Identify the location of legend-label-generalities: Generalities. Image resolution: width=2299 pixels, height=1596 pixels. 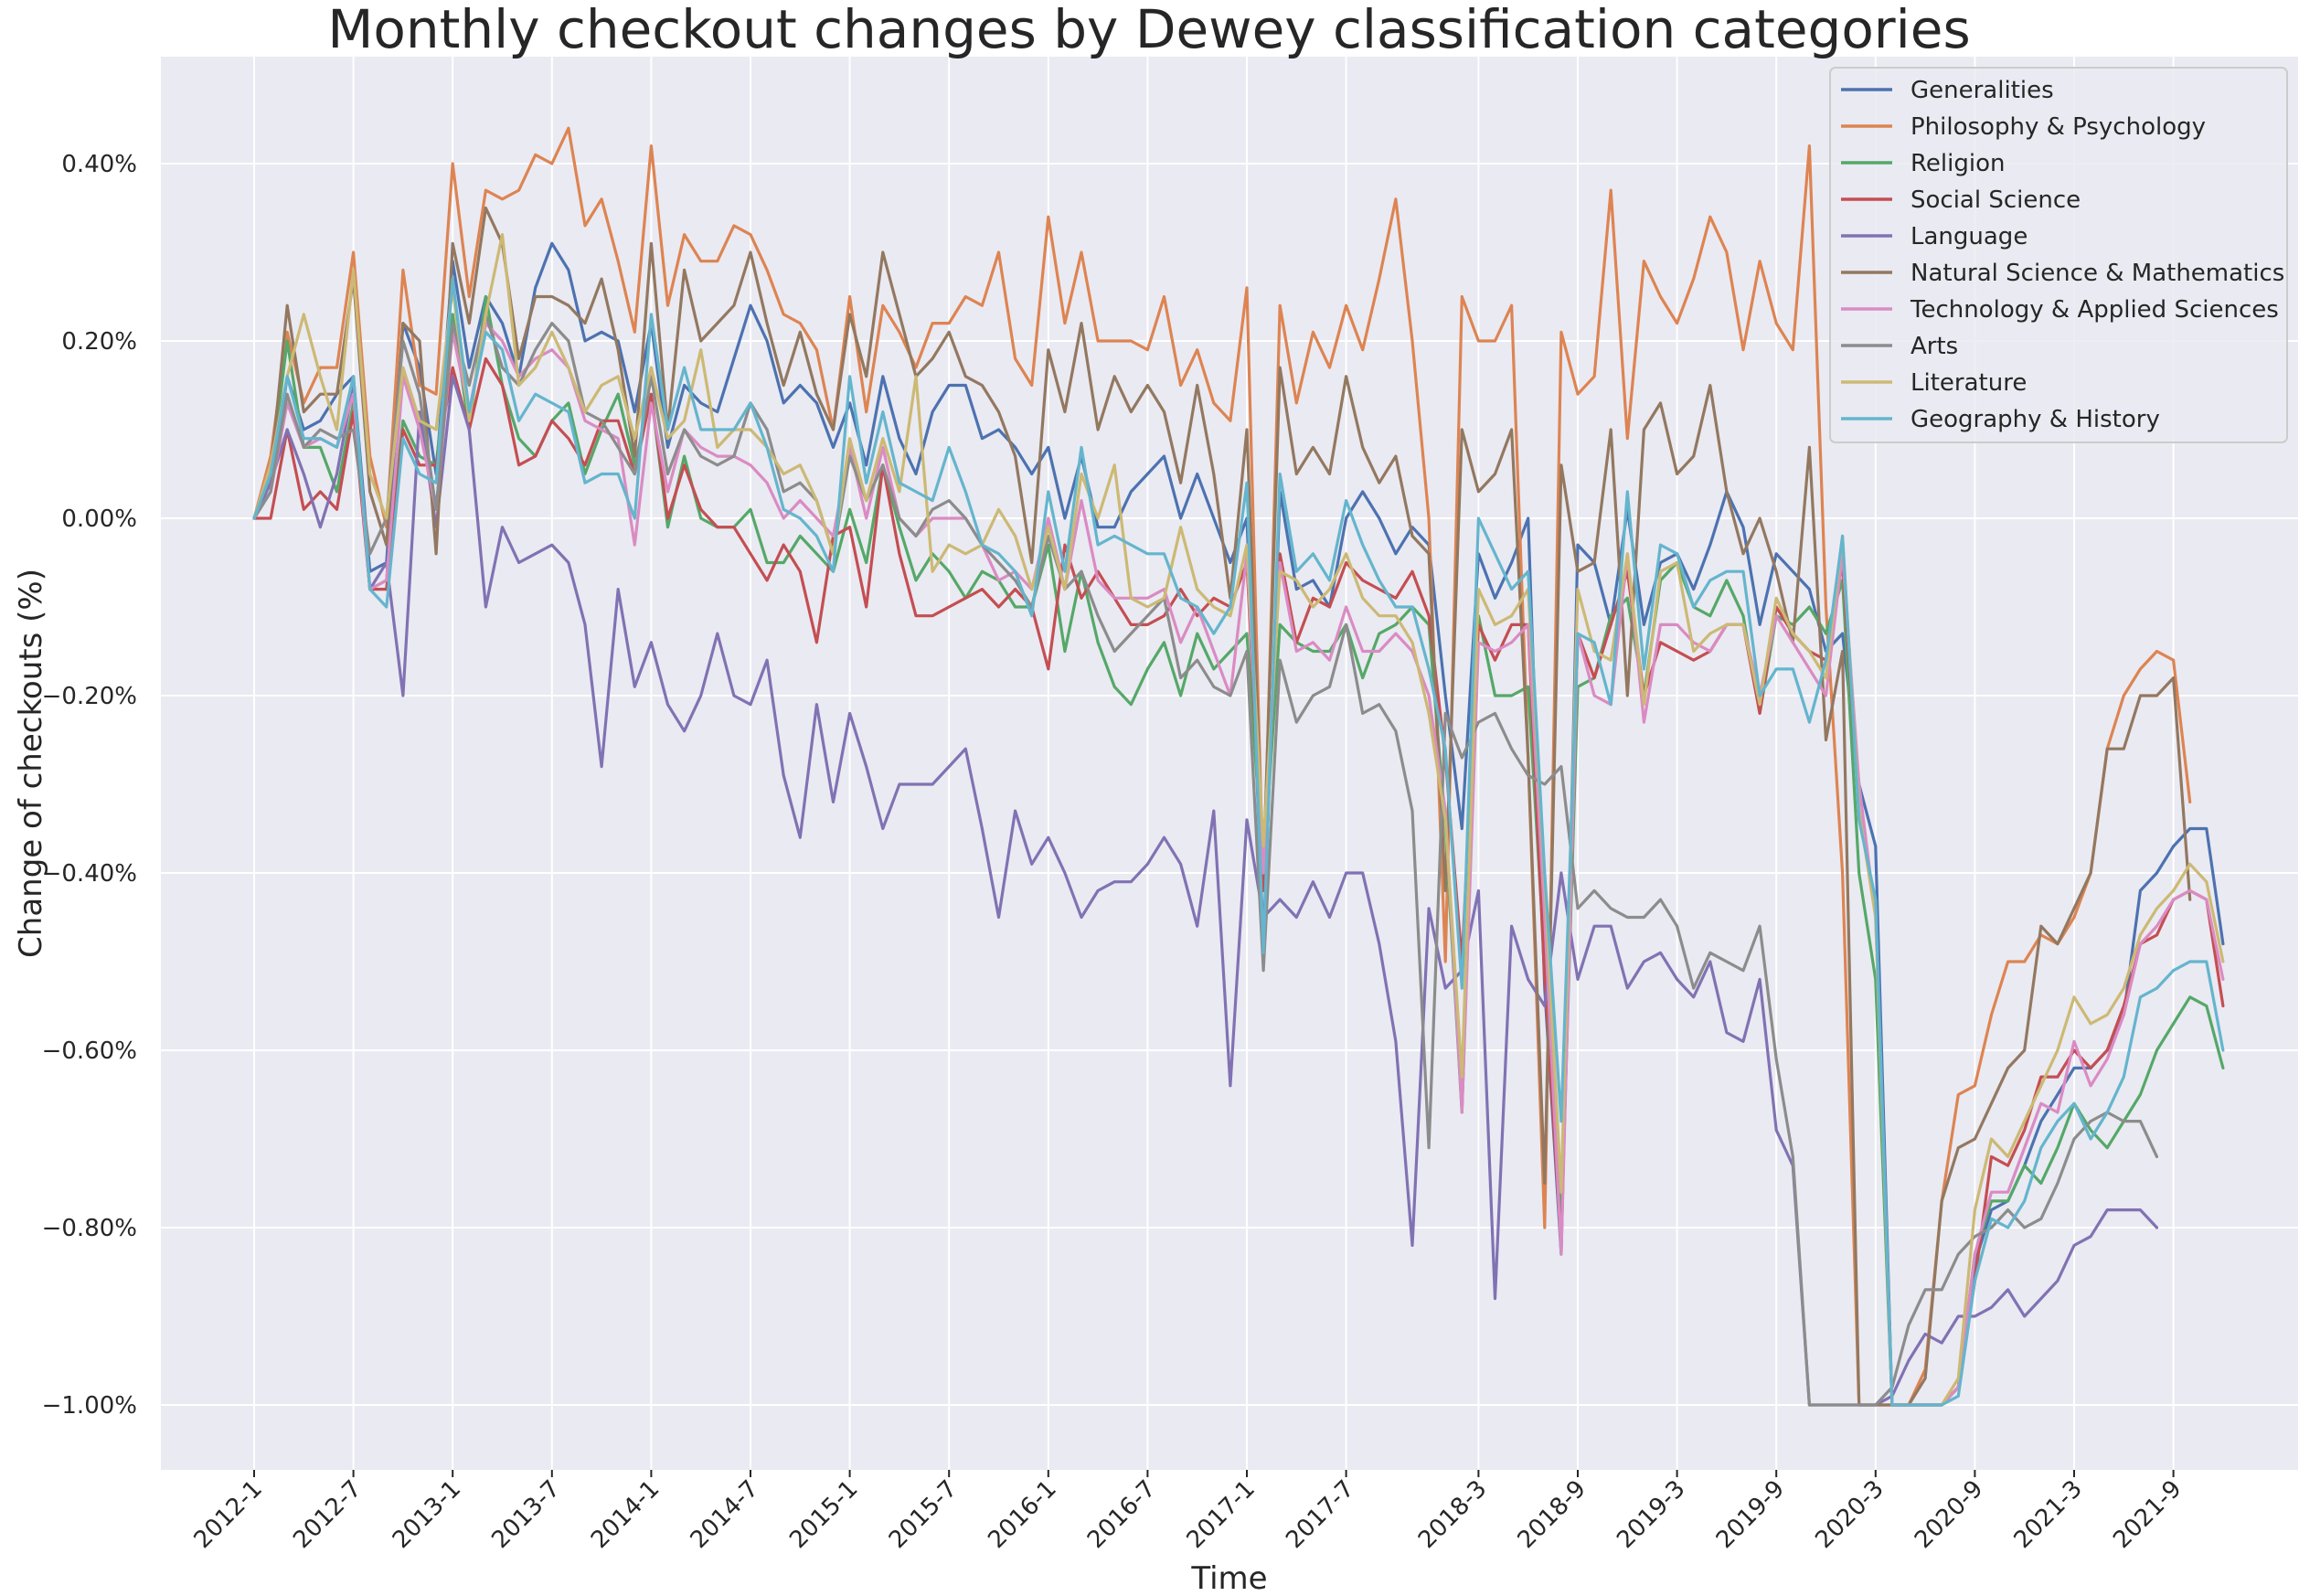
(1982, 90).